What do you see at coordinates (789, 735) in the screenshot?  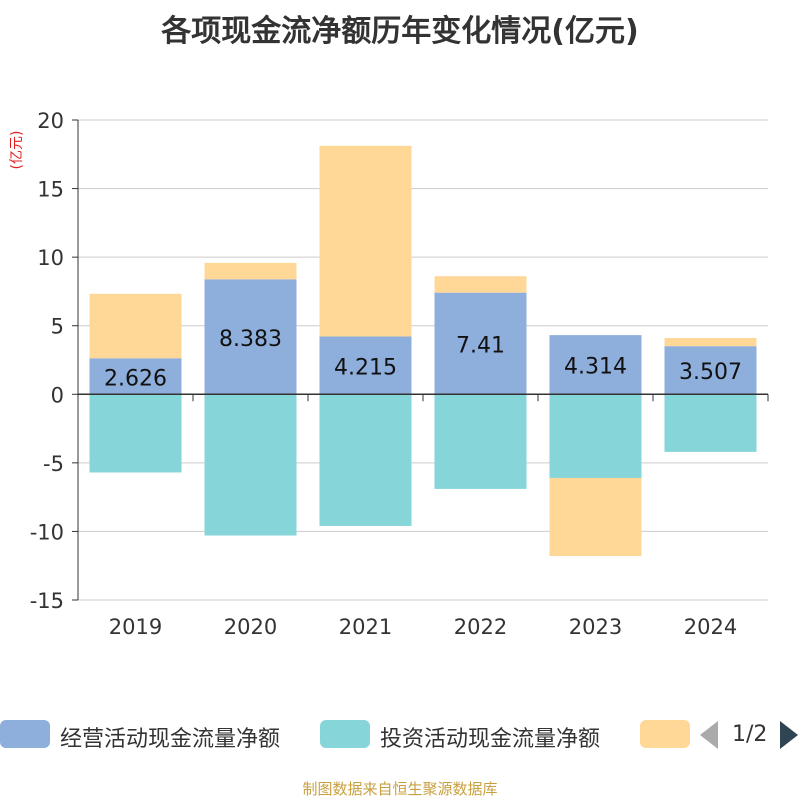 I see `legend-next-page-icon` at bounding box center [789, 735].